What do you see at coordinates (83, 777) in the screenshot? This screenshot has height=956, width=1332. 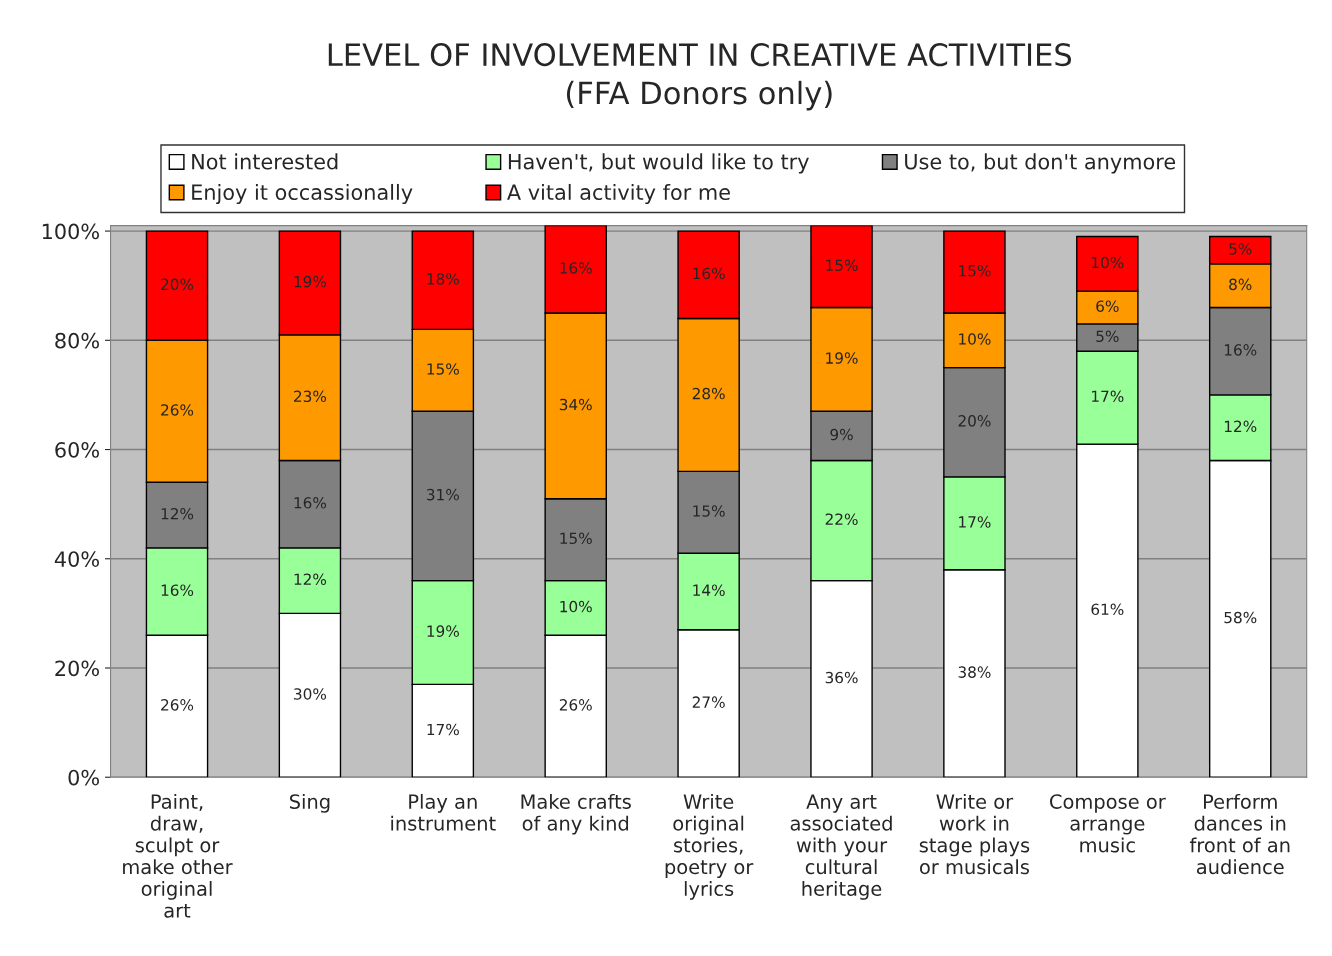 I see `y-tick-label: 0%` at bounding box center [83, 777].